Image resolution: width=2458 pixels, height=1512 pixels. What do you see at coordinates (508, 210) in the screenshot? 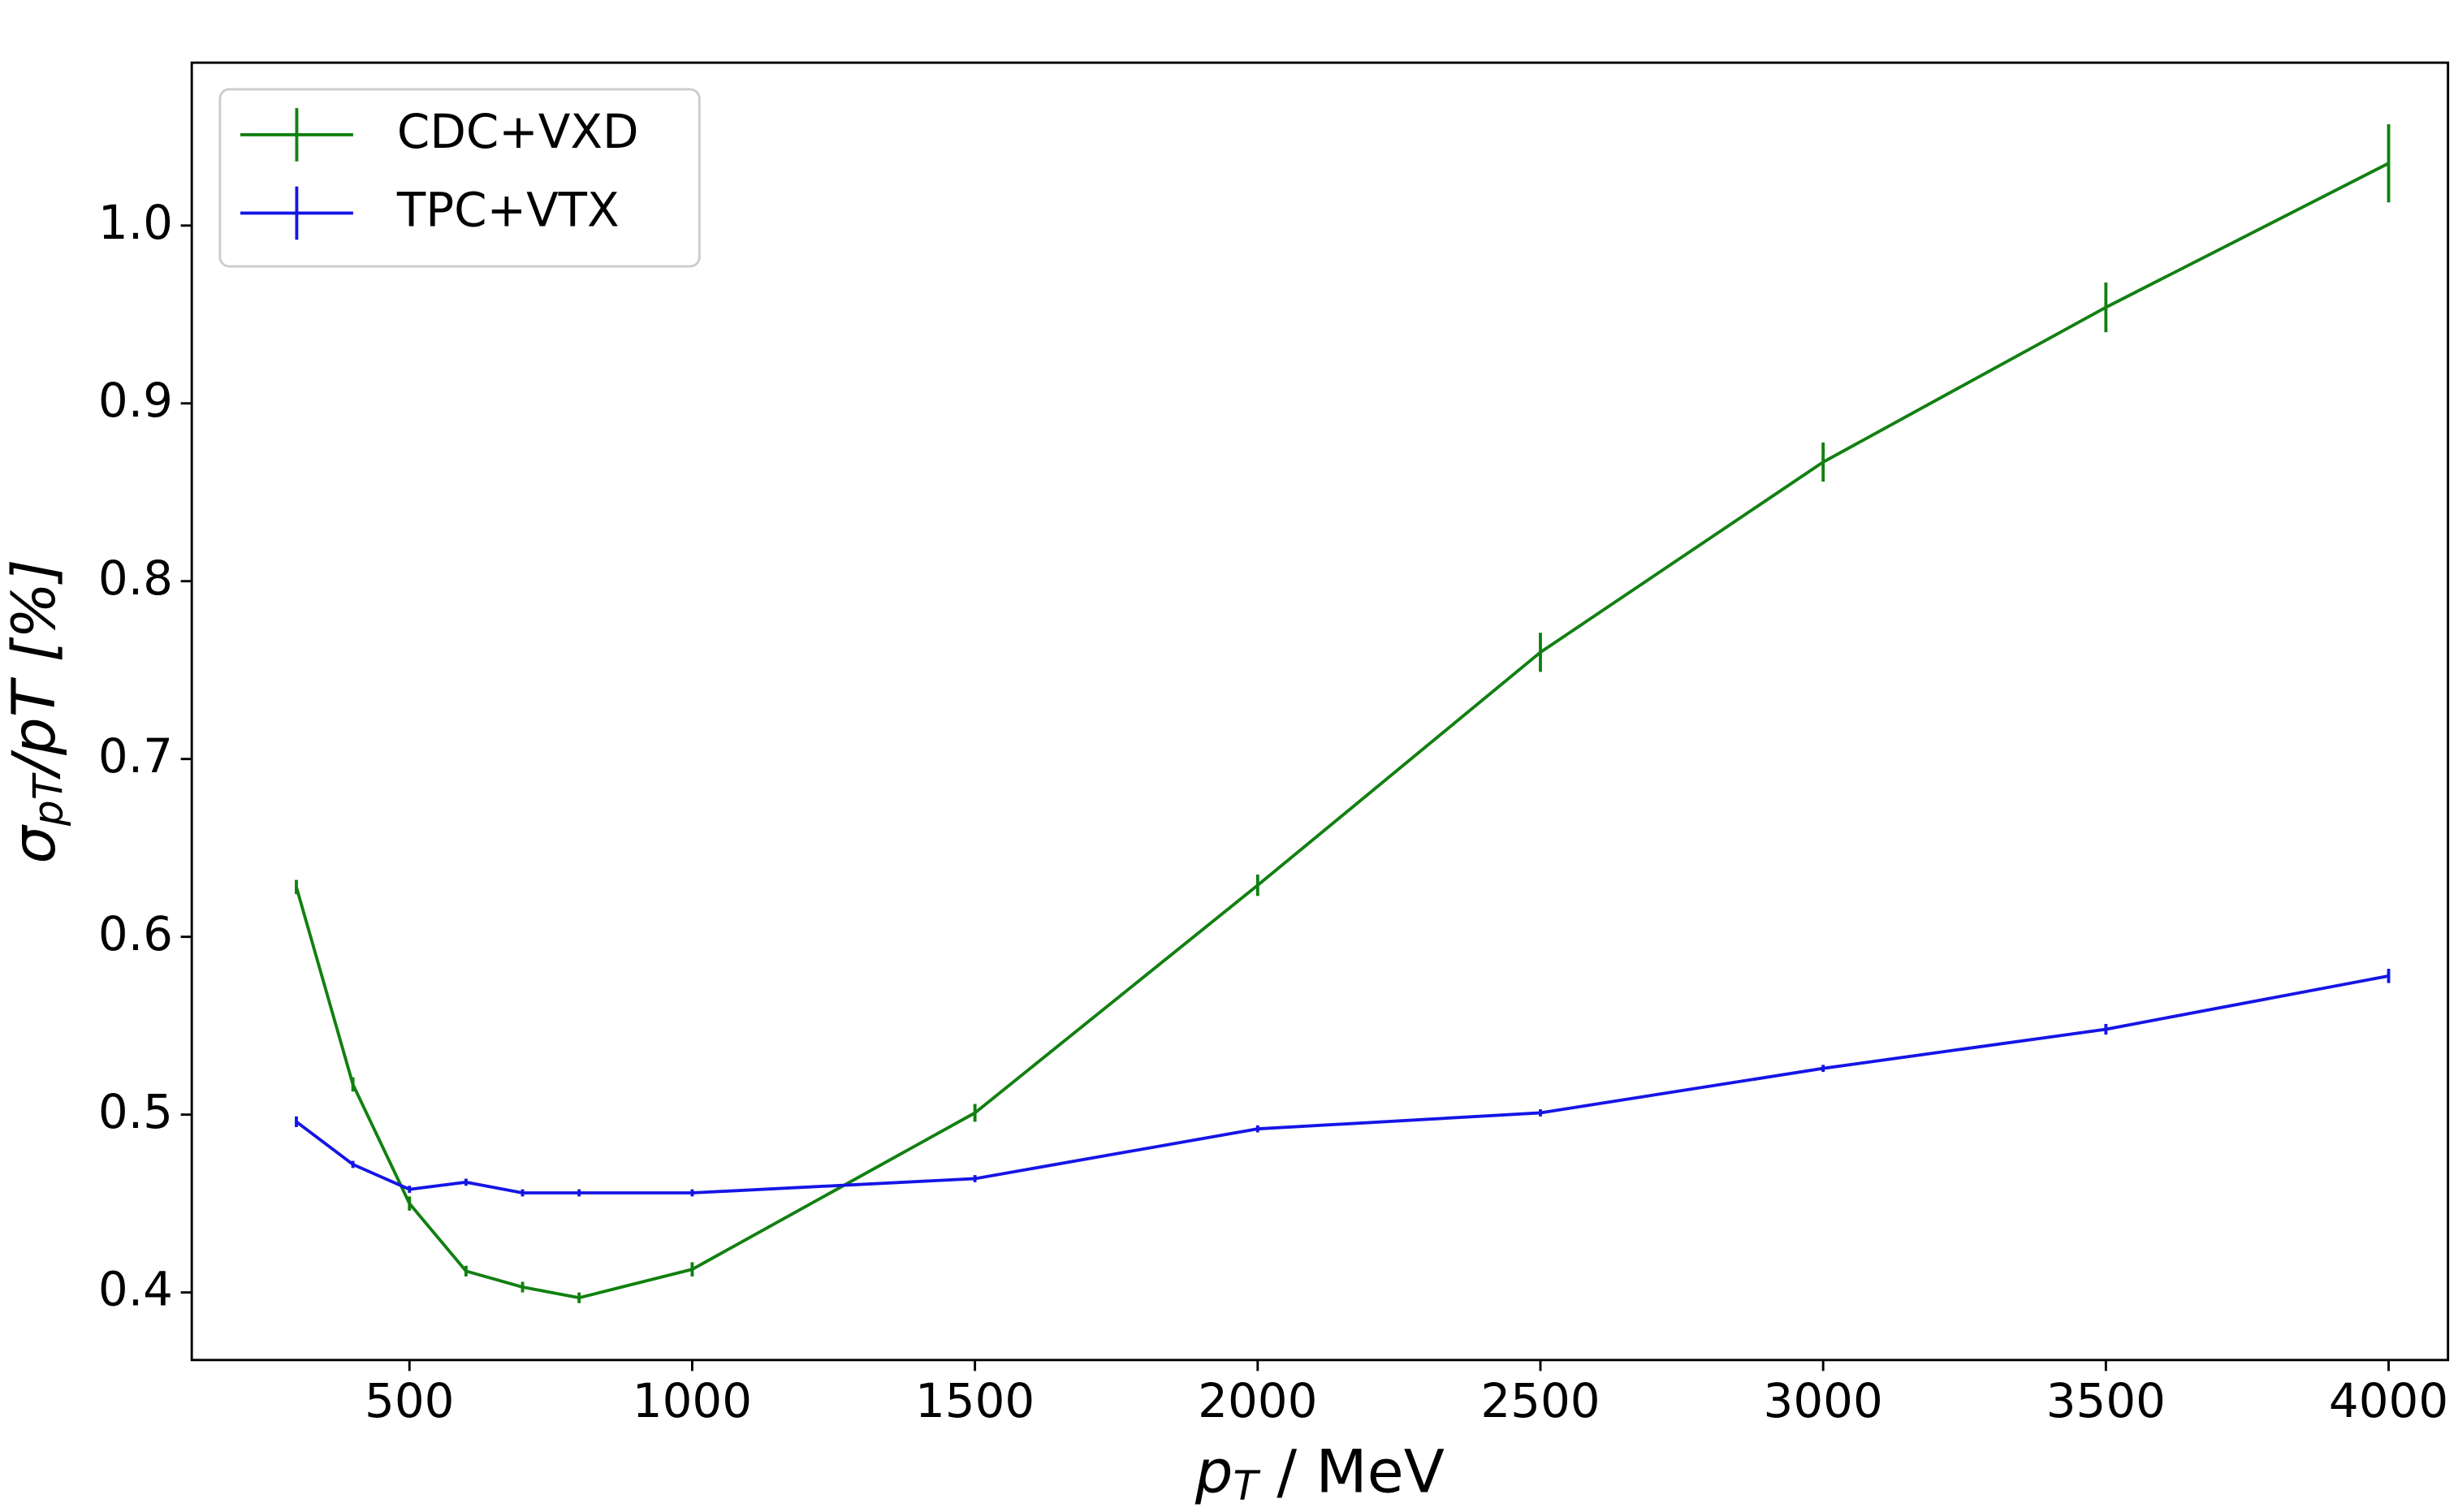
I see `legend-label: TPC+VTX` at bounding box center [508, 210].